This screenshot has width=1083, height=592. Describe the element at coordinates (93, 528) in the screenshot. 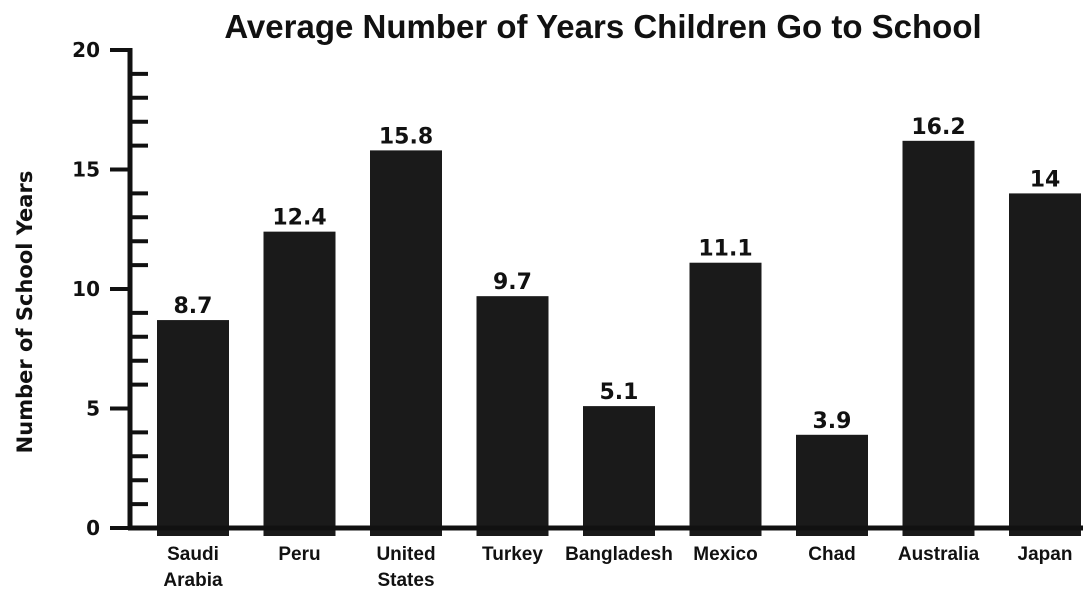

I see `y-tick-label: 0` at that location.